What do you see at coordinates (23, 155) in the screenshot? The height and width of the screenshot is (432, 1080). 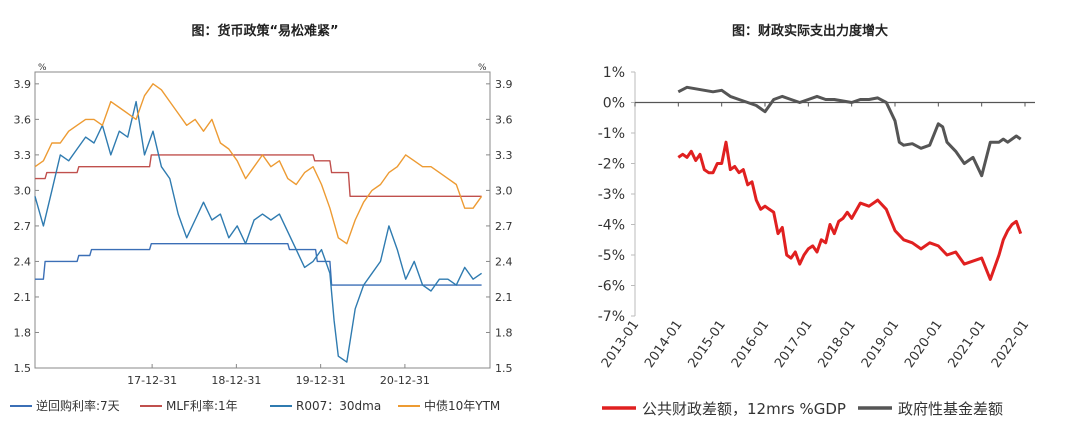 I see `y-tick-label-left: 3.3` at bounding box center [23, 155].